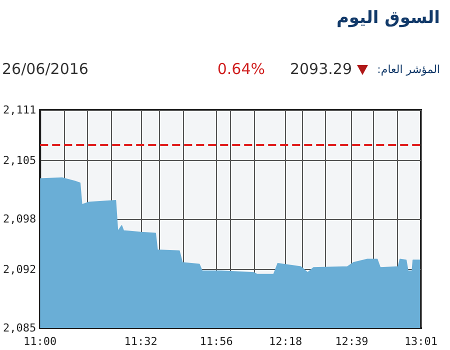 The width and height of the screenshot is (450, 350). I want to click on y-tick-label: 2,098, so click(19, 219).